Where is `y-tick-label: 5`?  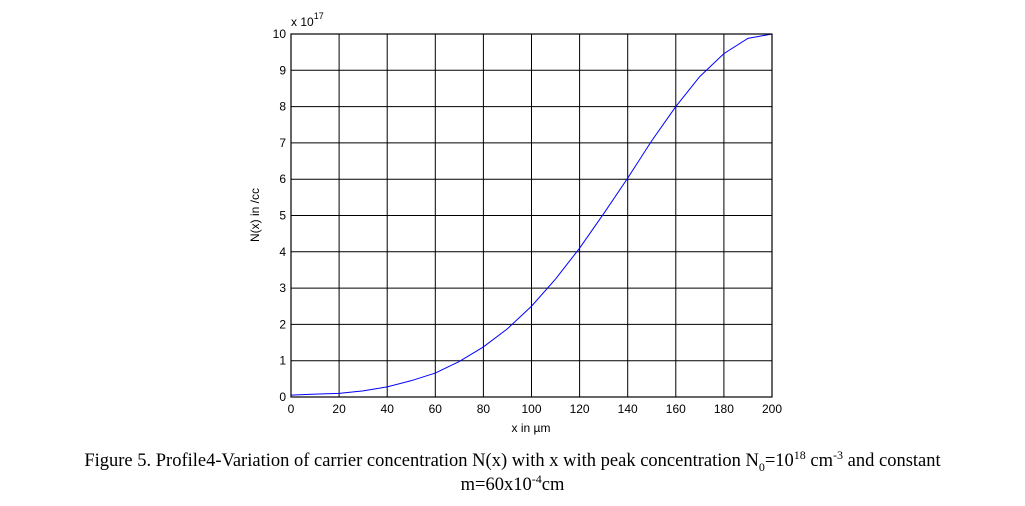 y-tick-label: 5 is located at coordinates (282, 216).